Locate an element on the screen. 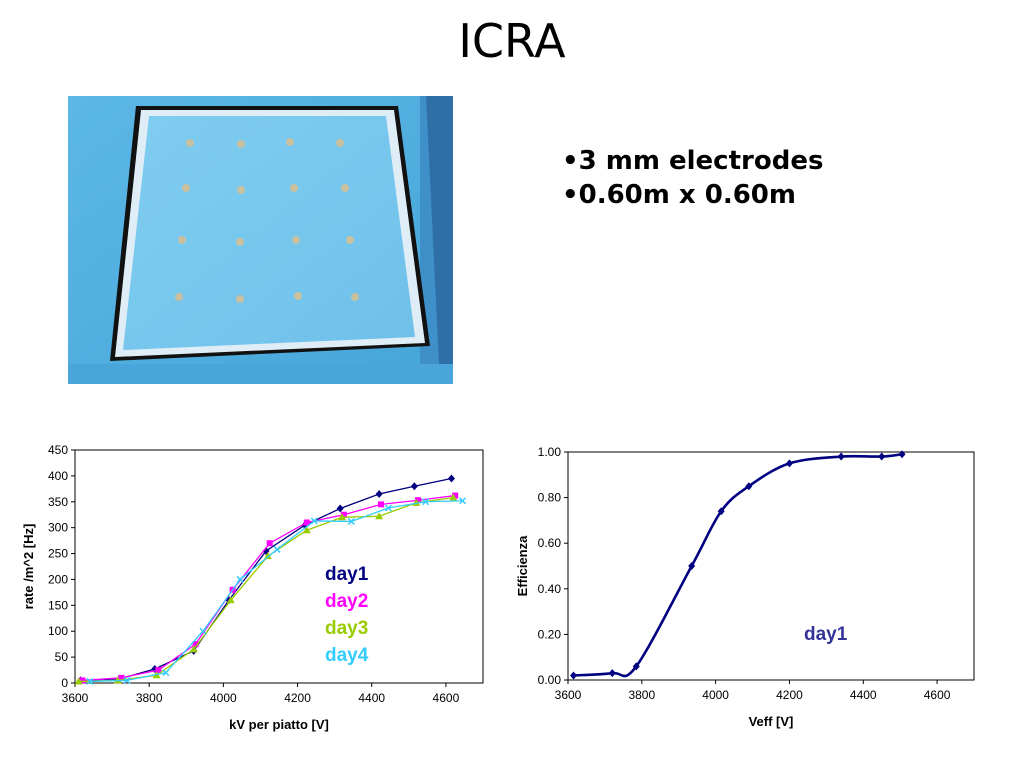  series-day2 is located at coordinates (269, 588).